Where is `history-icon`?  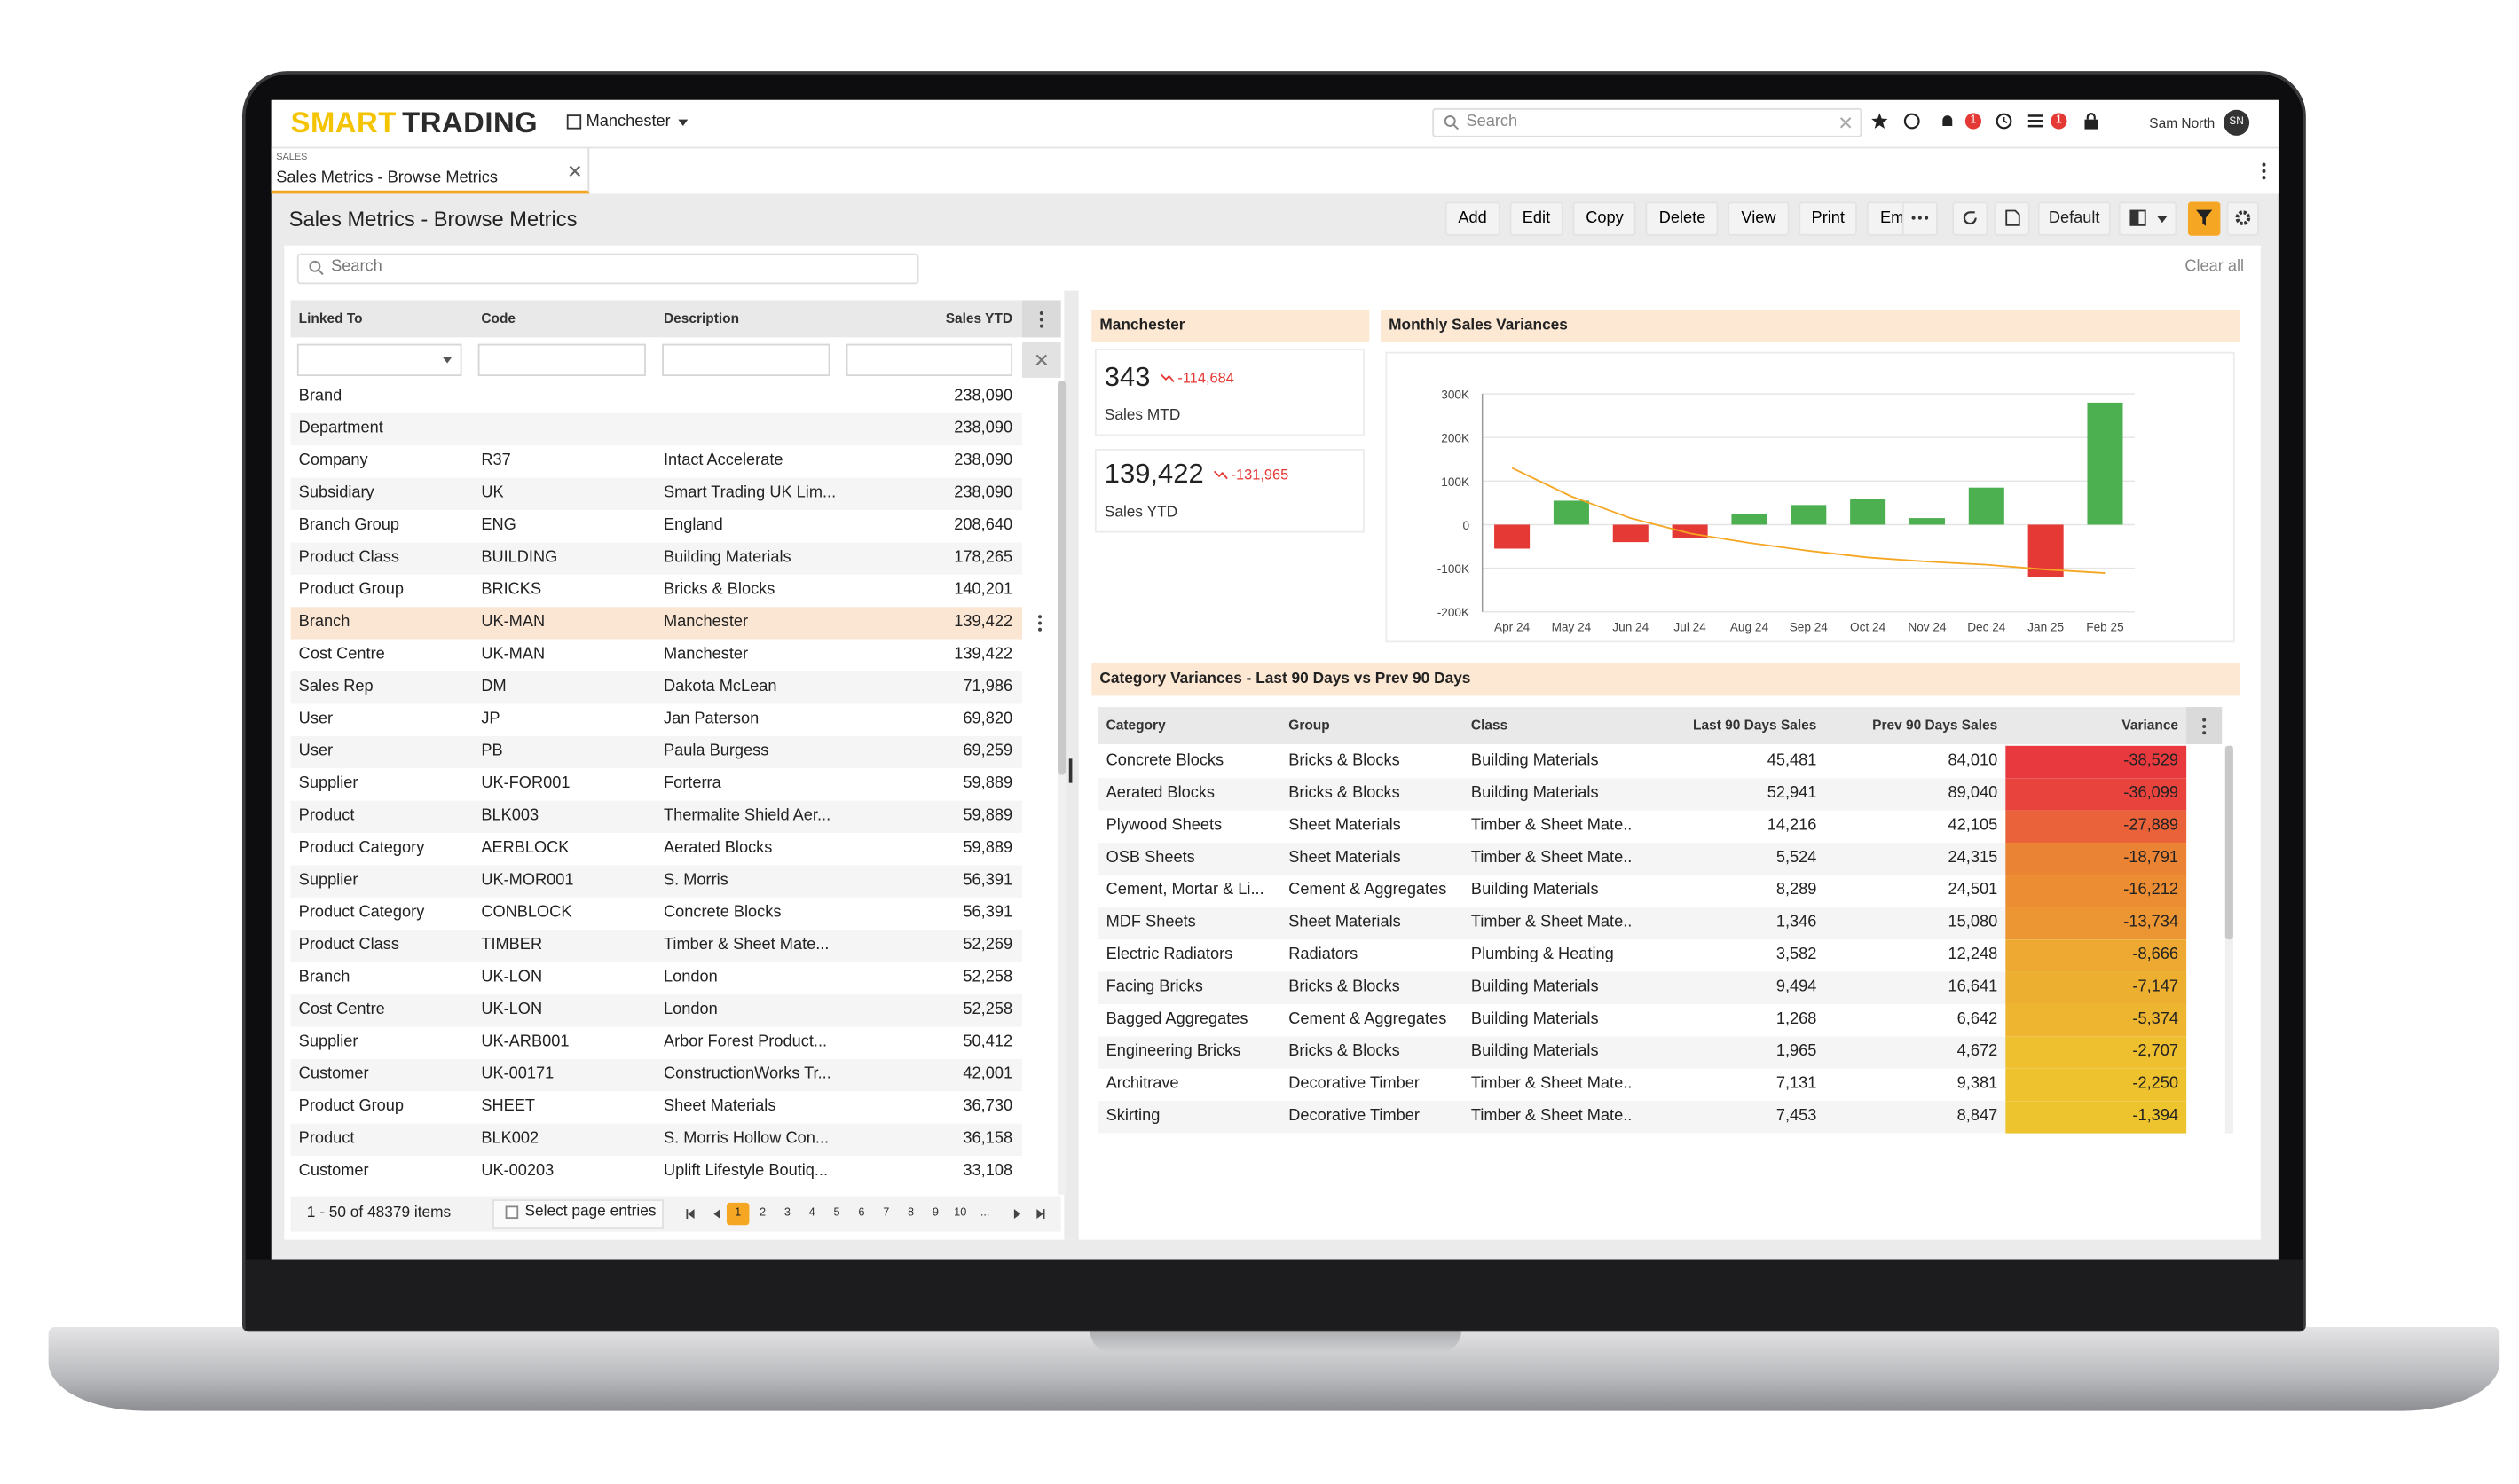 history-icon is located at coordinates (2004, 121).